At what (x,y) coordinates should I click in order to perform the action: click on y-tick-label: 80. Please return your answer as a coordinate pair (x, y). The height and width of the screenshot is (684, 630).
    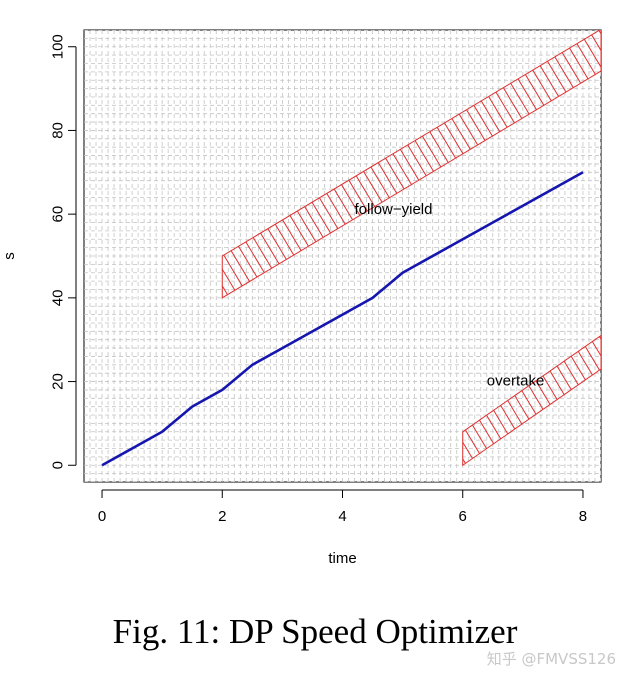
    Looking at the image, I should click on (58, 130).